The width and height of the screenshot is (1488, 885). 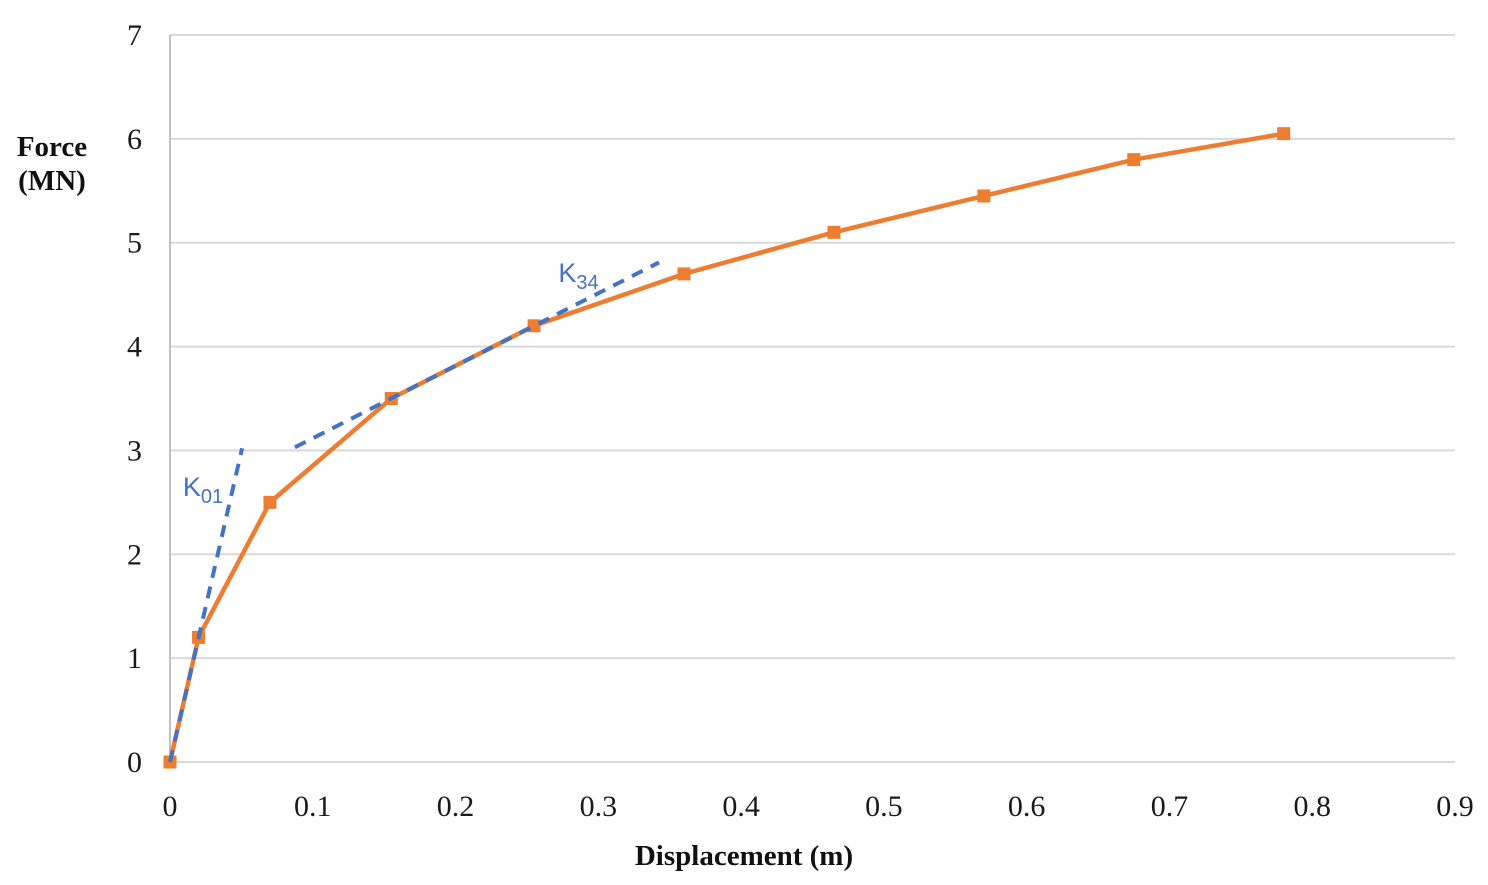 What do you see at coordinates (134, 347) in the screenshot?
I see `y-tick-label-4: 4` at bounding box center [134, 347].